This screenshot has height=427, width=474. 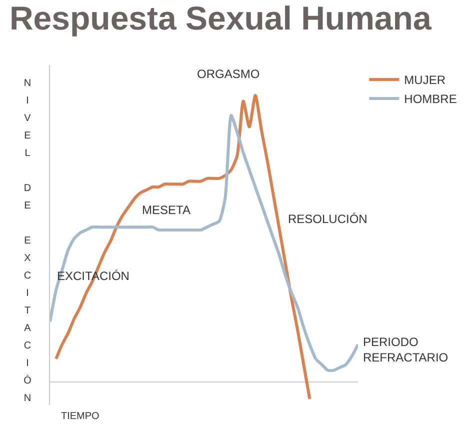 What do you see at coordinates (430, 99) in the screenshot?
I see `legend-label: HOMBRE` at bounding box center [430, 99].